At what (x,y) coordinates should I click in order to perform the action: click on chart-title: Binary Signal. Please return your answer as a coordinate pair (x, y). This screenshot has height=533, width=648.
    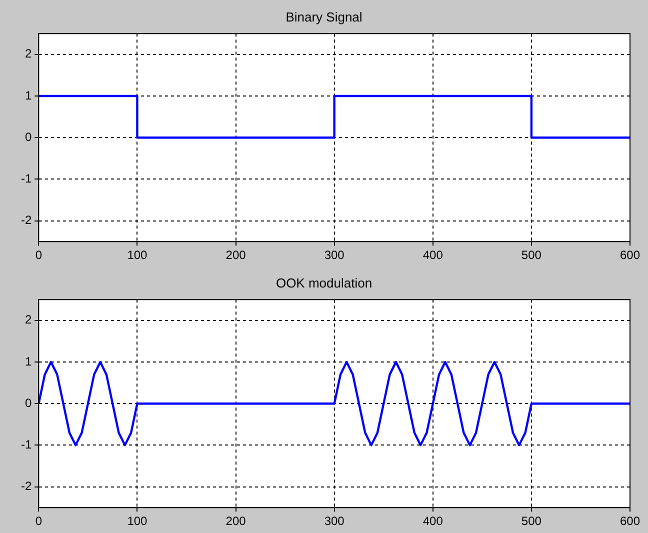
    Looking at the image, I should click on (324, 16).